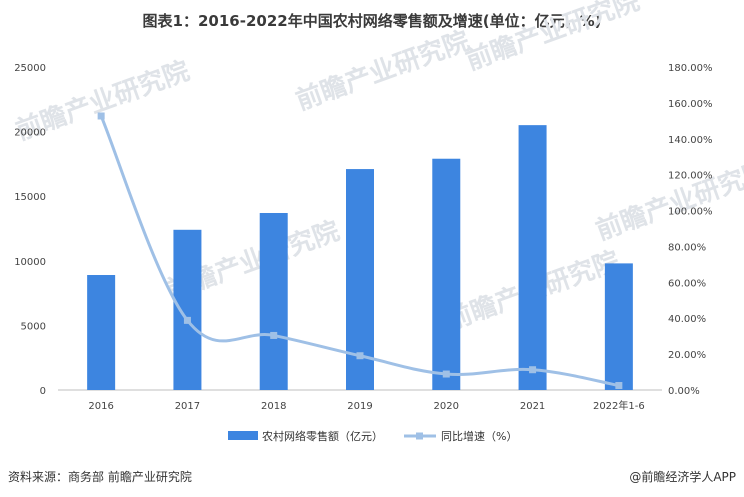 This screenshot has width=744, height=497. What do you see at coordinates (322, 436) in the screenshot?
I see `legend-bar-label: 农村网络零售额（亿元）` at bounding box center [322, 436].